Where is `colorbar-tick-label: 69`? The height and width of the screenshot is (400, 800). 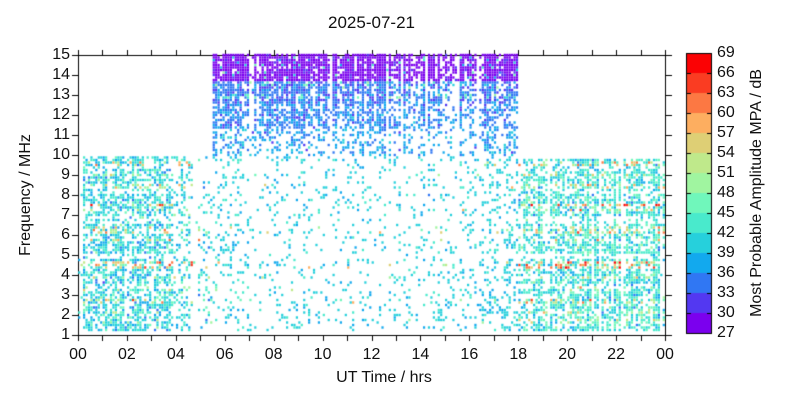
colorbar-tick-label: 69 is located at coordinates (726, 52).